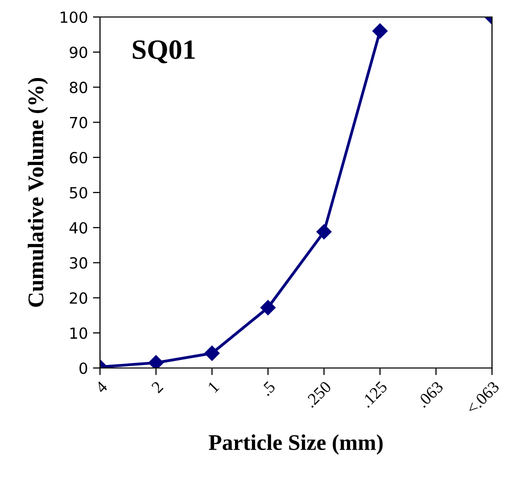  What do you see at coordinates (79, 333) in the screenshot?
I see `y-tick-label: 10` at bounding box center [79, 333].